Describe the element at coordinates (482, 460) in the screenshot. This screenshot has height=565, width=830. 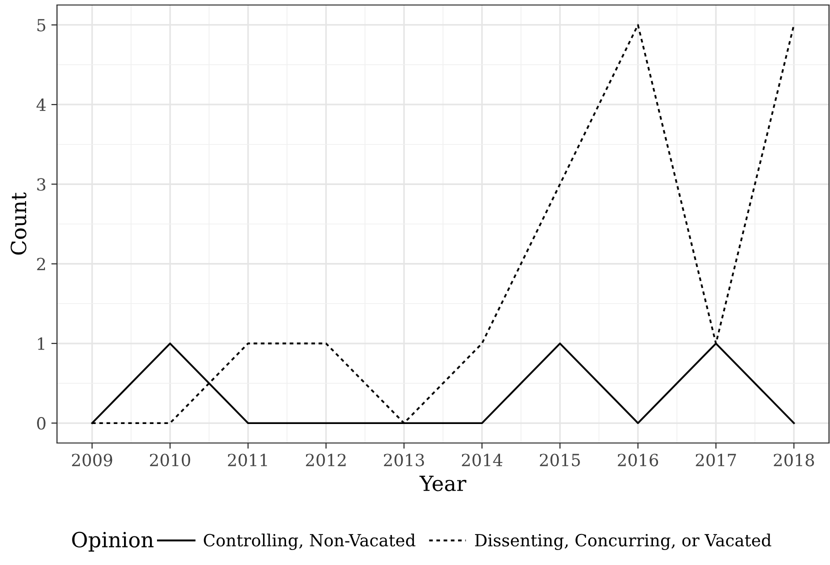
I see `x-tick-label: 2014` at that location.